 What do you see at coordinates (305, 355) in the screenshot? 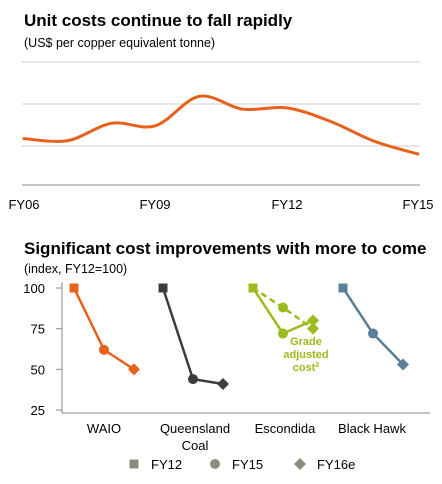
I see `annotation-line: adjusted` at bounding box center [305, 355].